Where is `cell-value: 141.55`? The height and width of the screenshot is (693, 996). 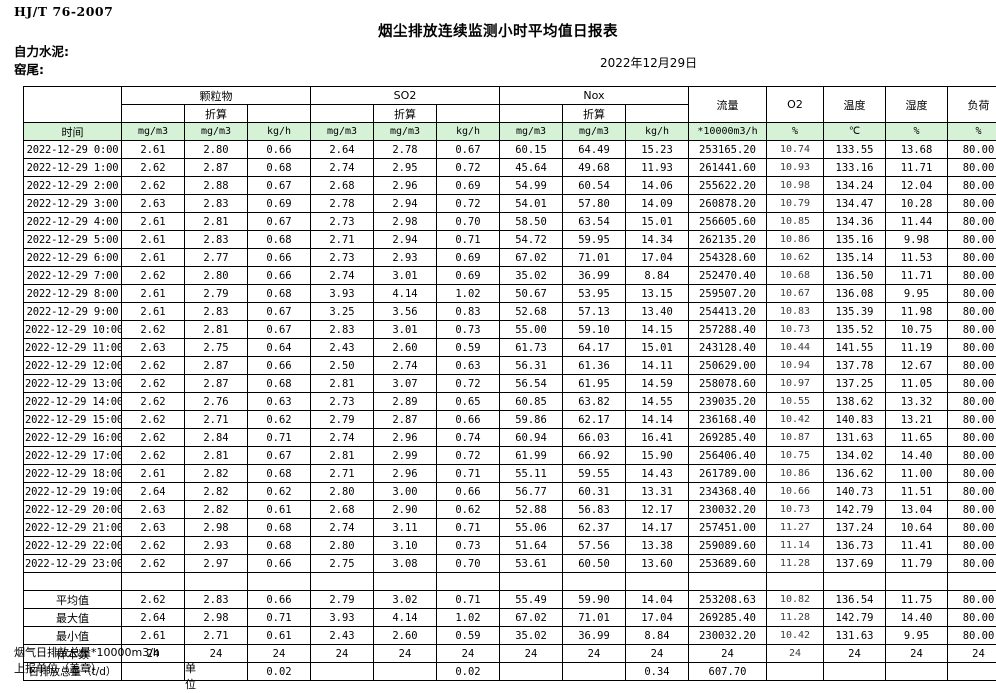 cell-value: 141.55 is located at coordinates (855, 348).